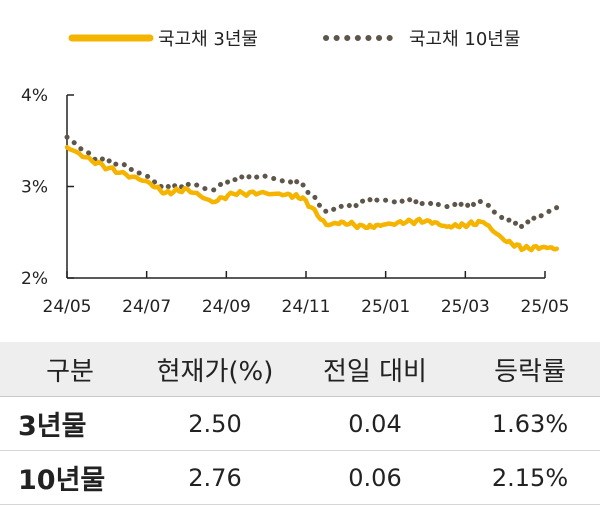 This screenshot has height=505, width=600. I want to click on x-tick-label: 25/01, so click(385, 307).